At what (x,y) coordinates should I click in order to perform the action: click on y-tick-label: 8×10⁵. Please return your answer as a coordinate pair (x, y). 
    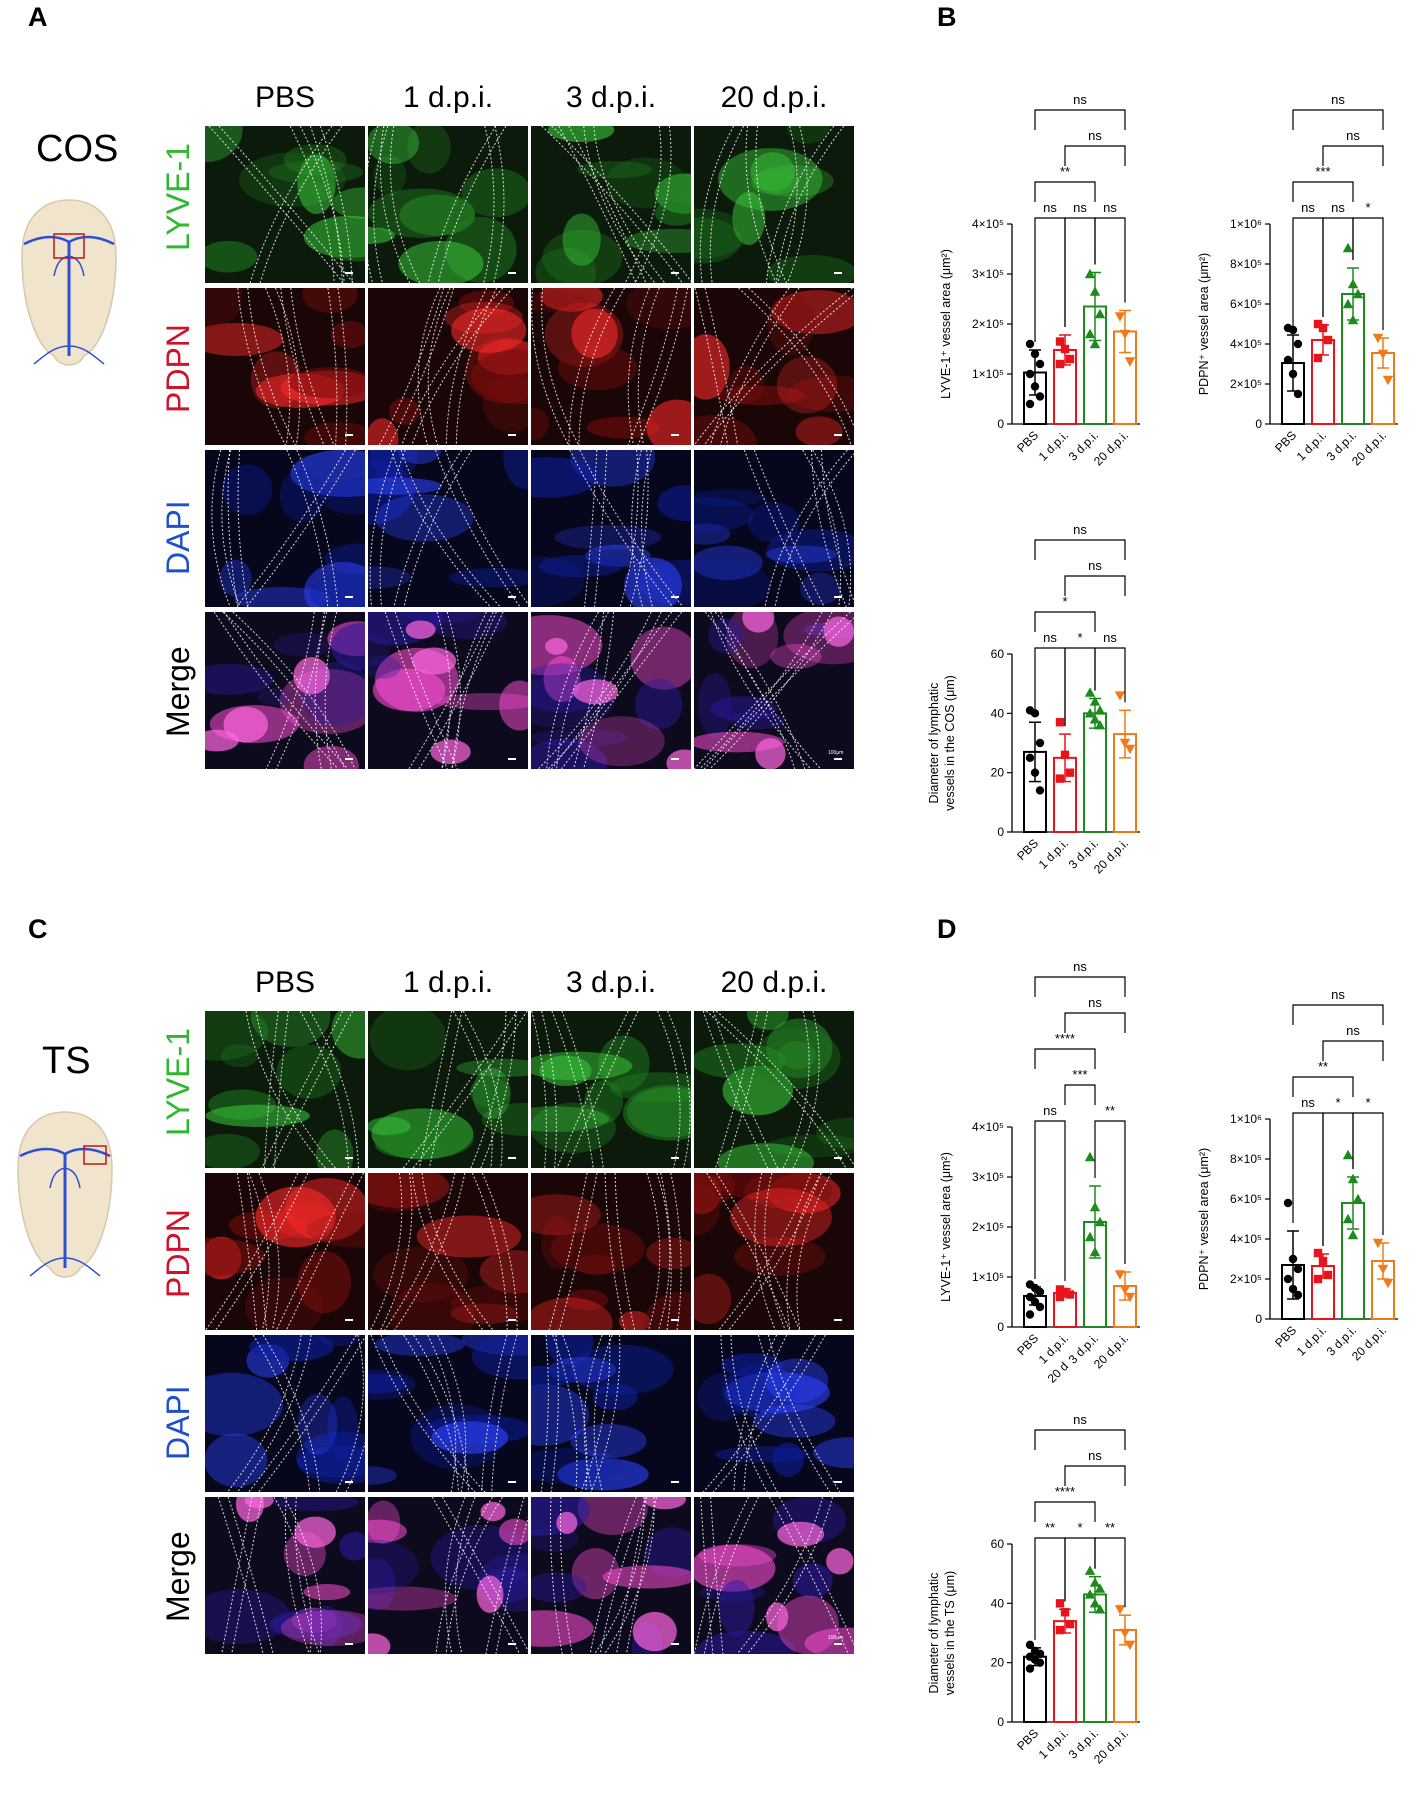
    Looking at the image, I should click on (1246, 1159).